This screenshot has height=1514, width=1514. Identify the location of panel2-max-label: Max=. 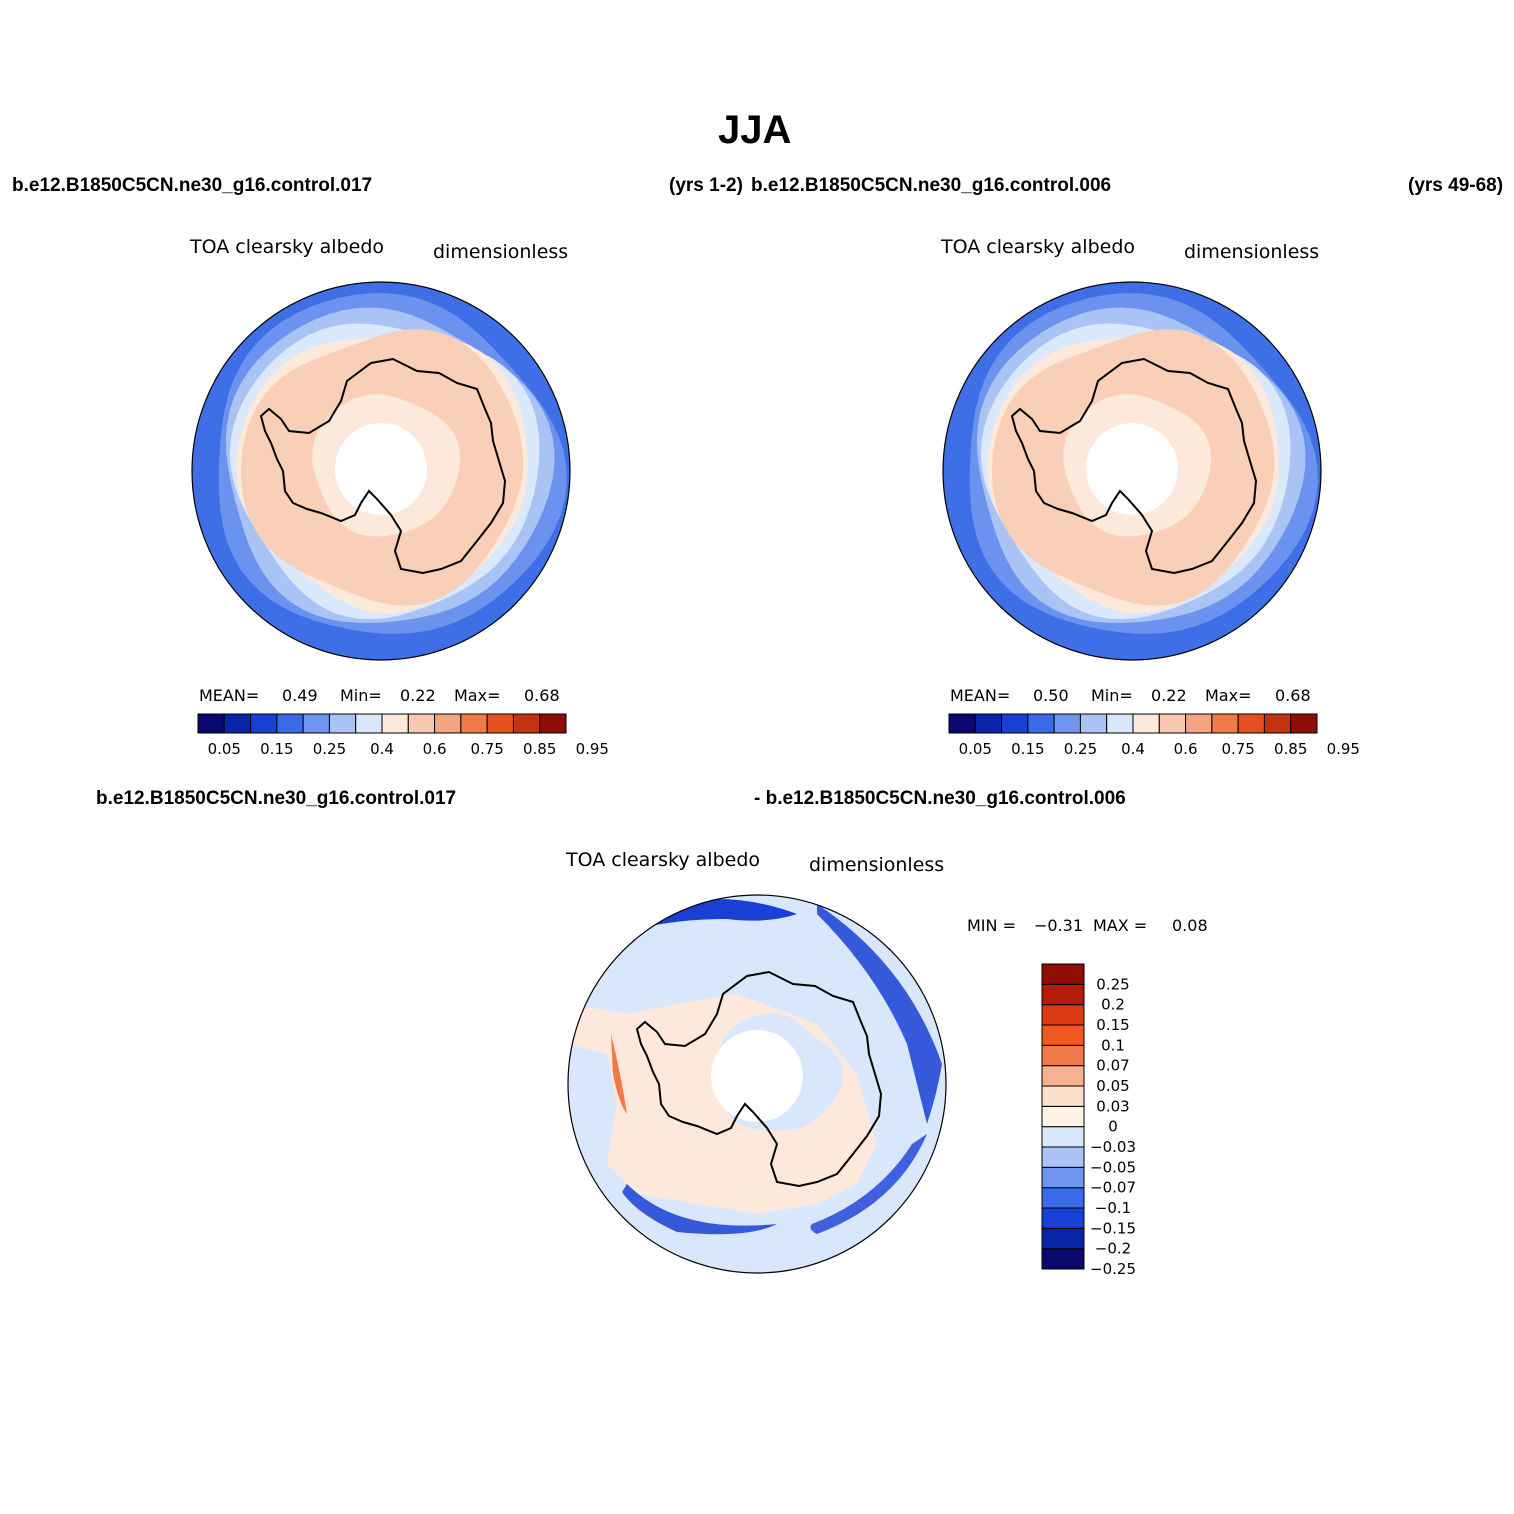
(1228, 695).